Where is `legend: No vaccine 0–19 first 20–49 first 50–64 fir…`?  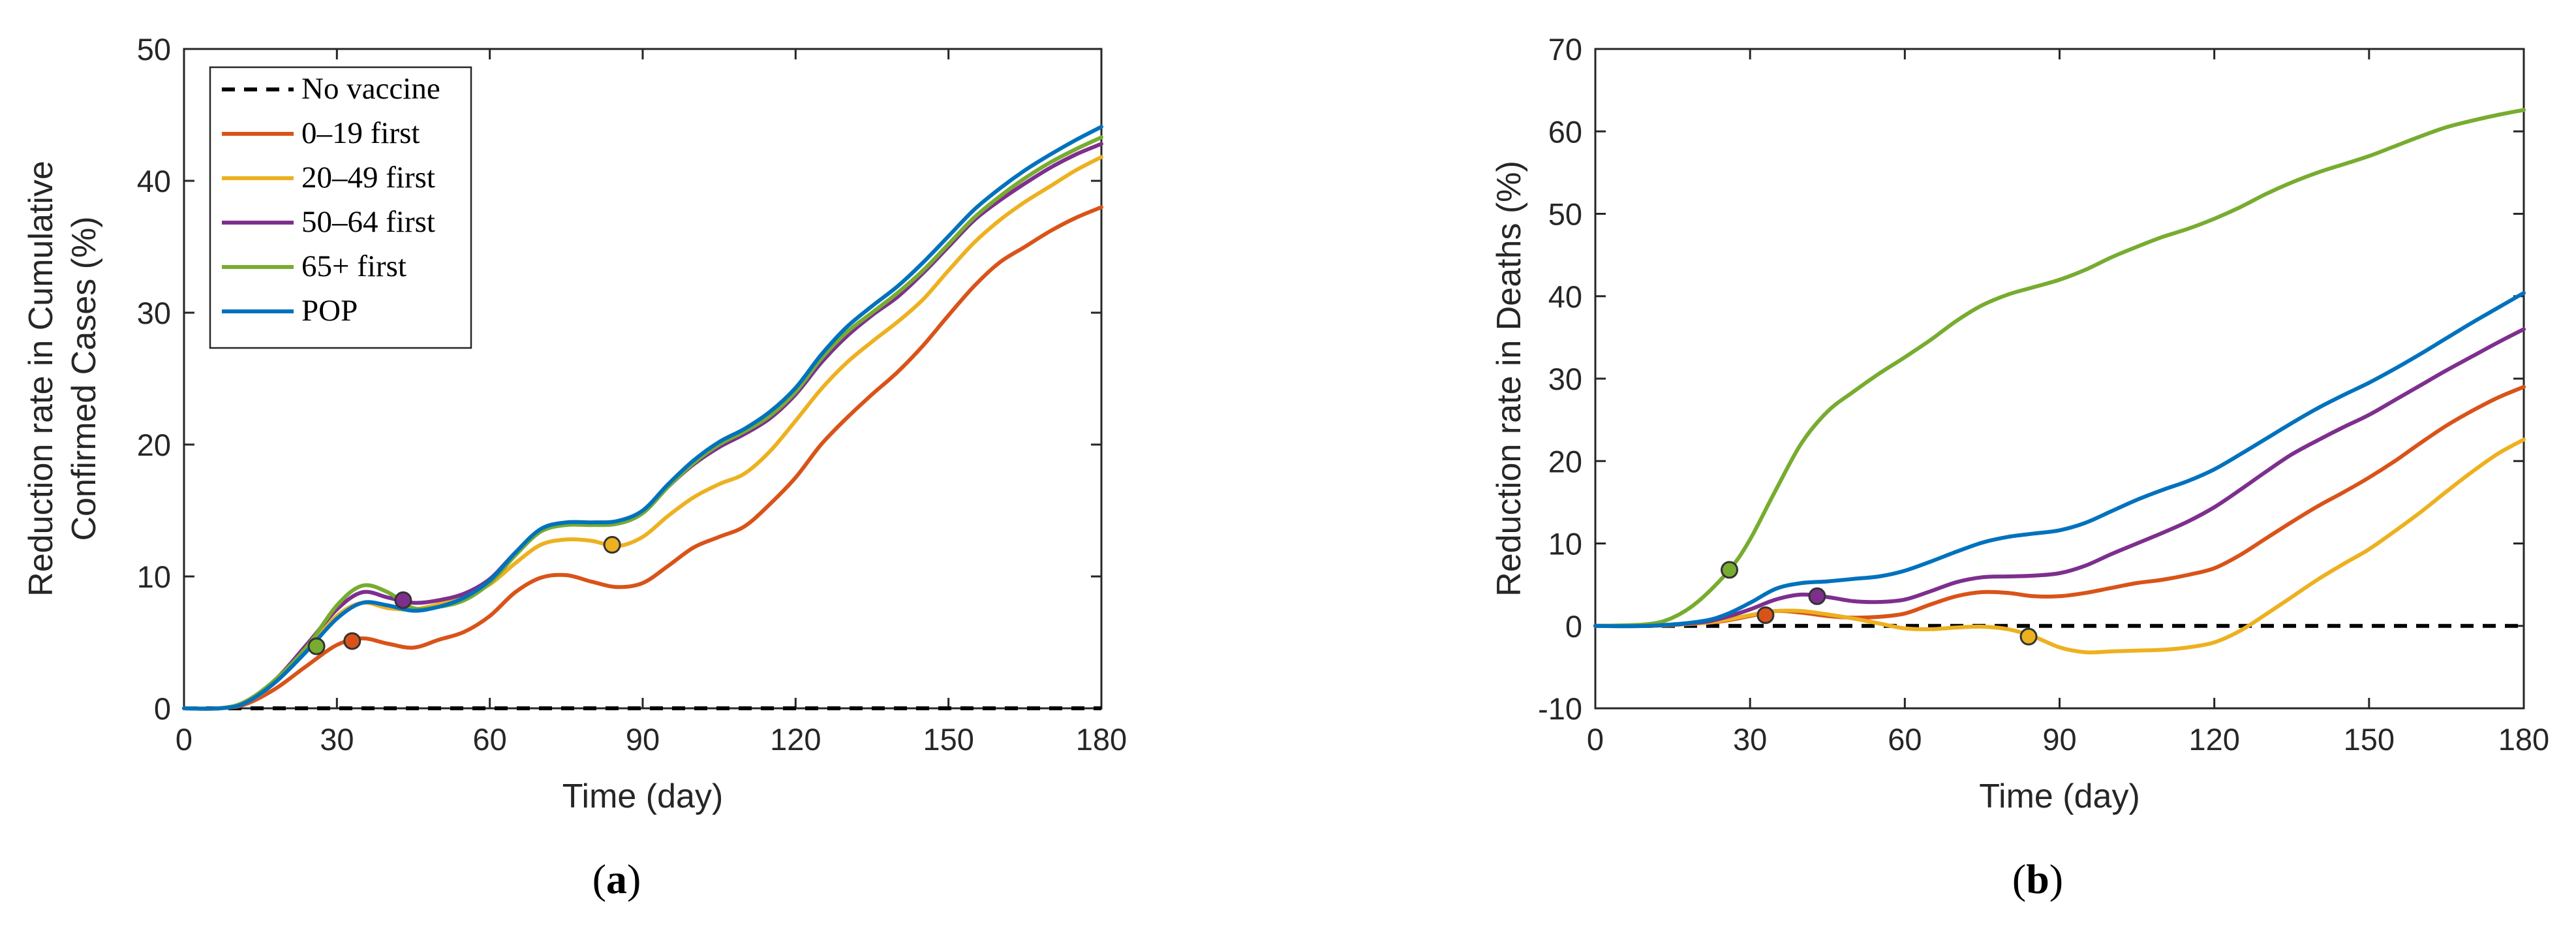
legend: No vaccine 0–19 first 20–49 first 50–64 fir… is located at coordinates (341, 207).